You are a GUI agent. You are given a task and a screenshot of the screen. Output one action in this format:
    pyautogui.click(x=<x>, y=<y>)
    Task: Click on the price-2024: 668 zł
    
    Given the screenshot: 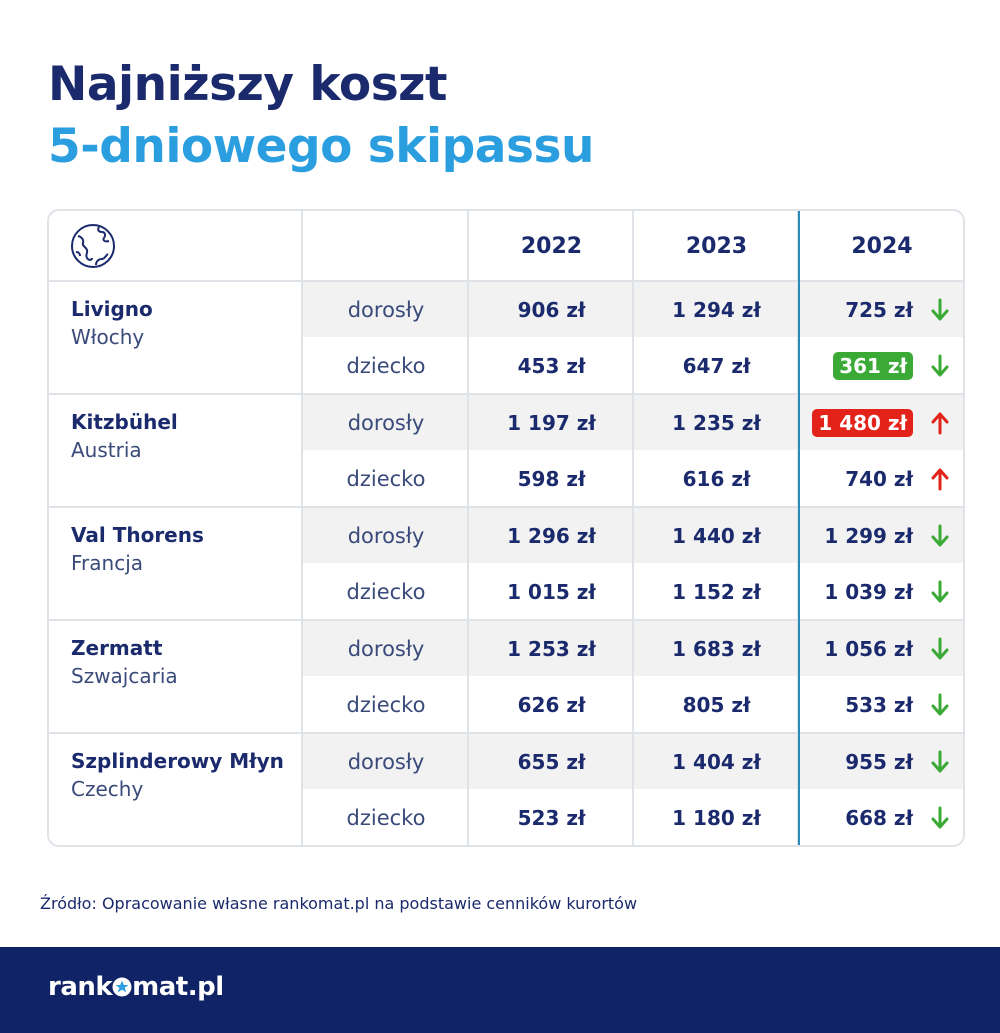 What is the action you would take?
    pyautogui.click(x=881, y=817)
    